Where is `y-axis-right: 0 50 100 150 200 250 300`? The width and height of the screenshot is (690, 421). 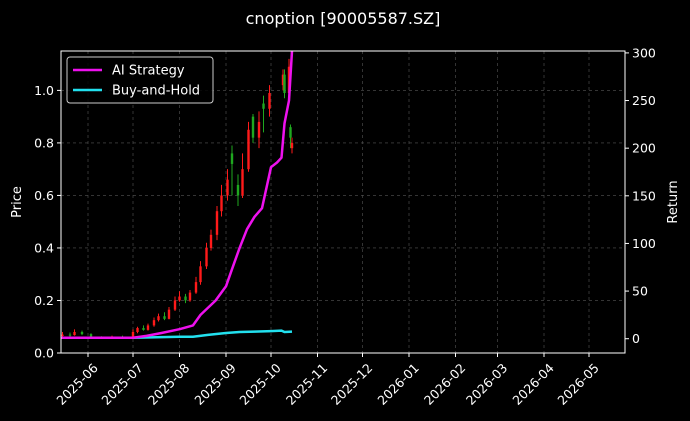
y-axis-right: 0 50 100 150 200 250 300 is located at coordinates (640, 195).